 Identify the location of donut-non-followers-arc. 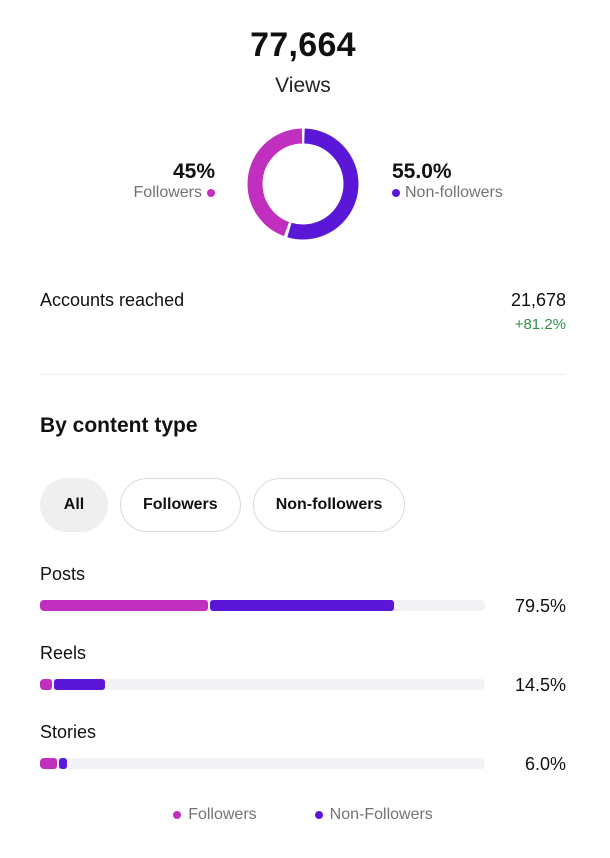
(303, 184).